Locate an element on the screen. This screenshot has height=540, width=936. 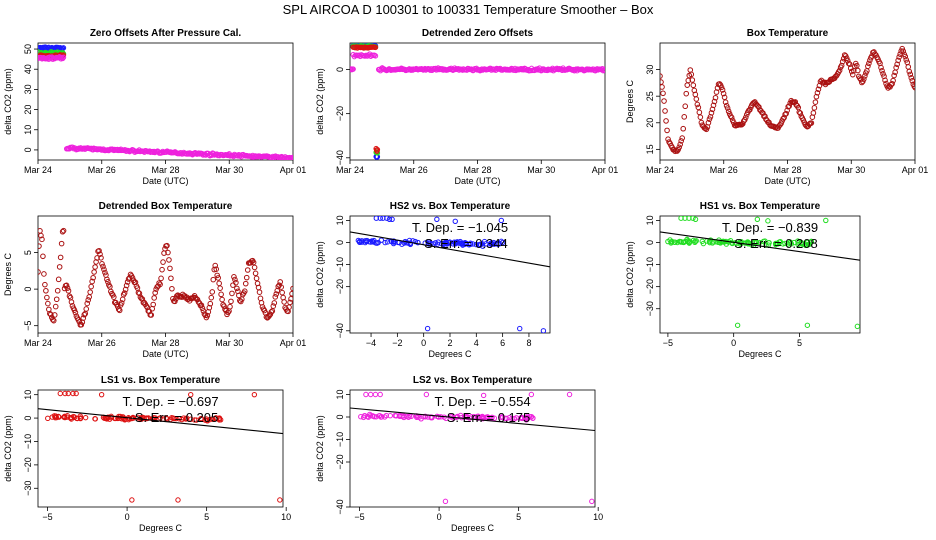
y-tick-label: −5 is located at coordinates (28, 326).